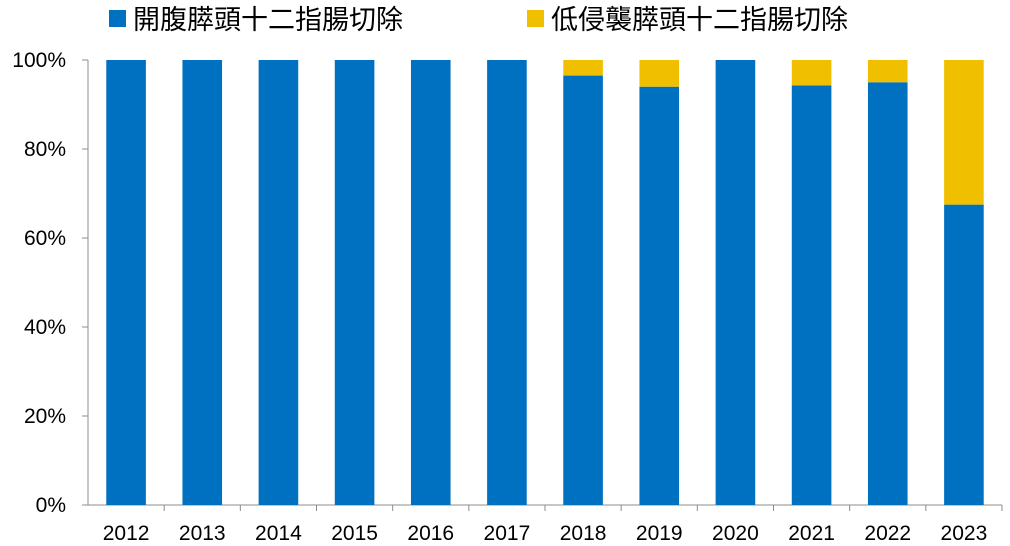 This screenshot has width=1010, height=546. Describe the element at coordinates (699, 20) in the screenshot. I see `legend-label-minimally-invasive: 低侵襲膵頭十二指腸切除` at that location.